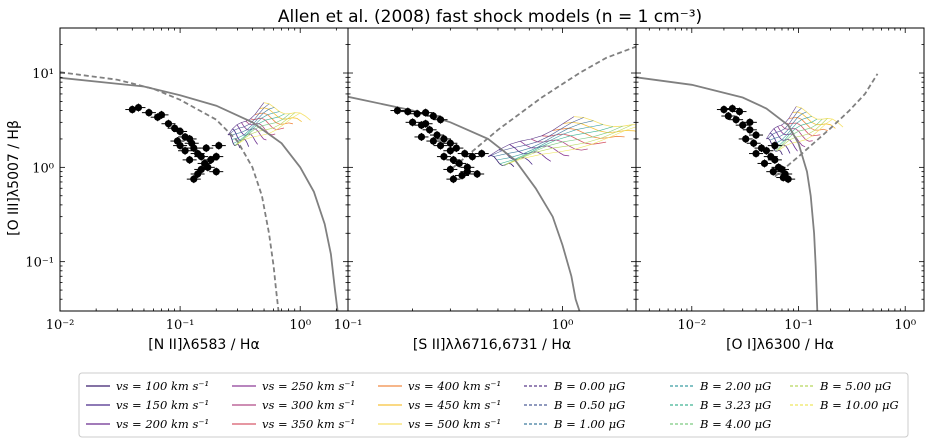 The height and width of the screenshot is (444, 936). I want to click on legend-label: vs = 500 km s⁻¹, so click(454, 424).